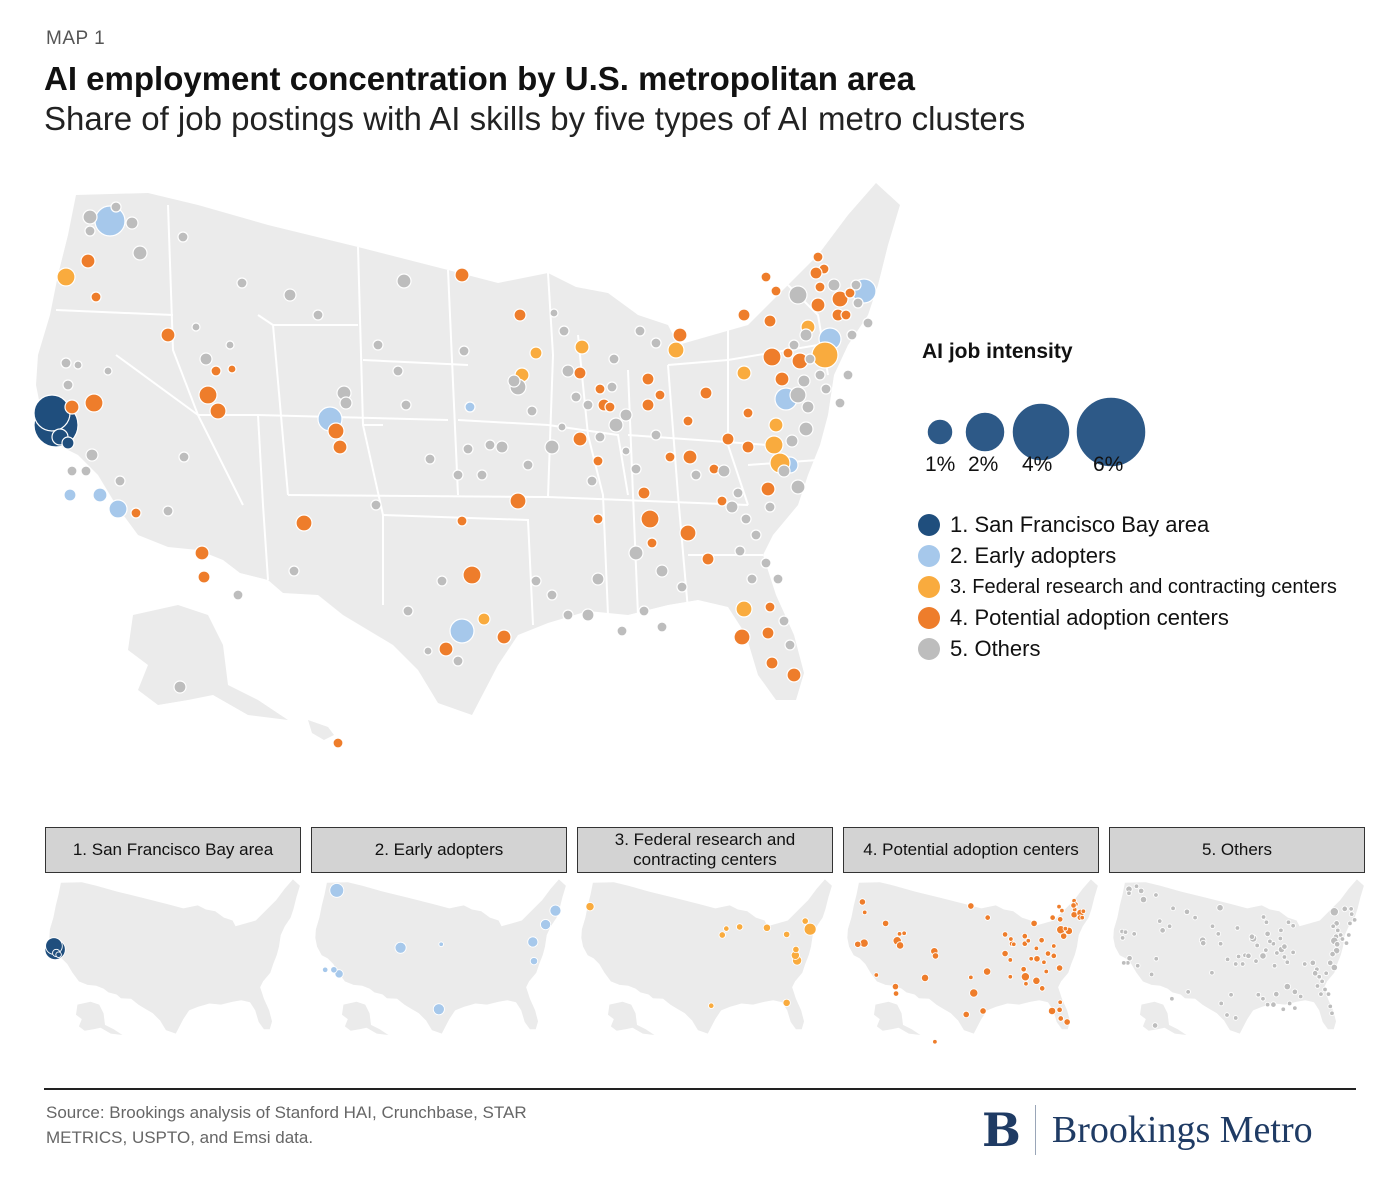  What do you see at coordinates (1182, 1130) in the screenshot?
I see `brand-name: Brookings Metro` at bounding box center [1182, 1130].